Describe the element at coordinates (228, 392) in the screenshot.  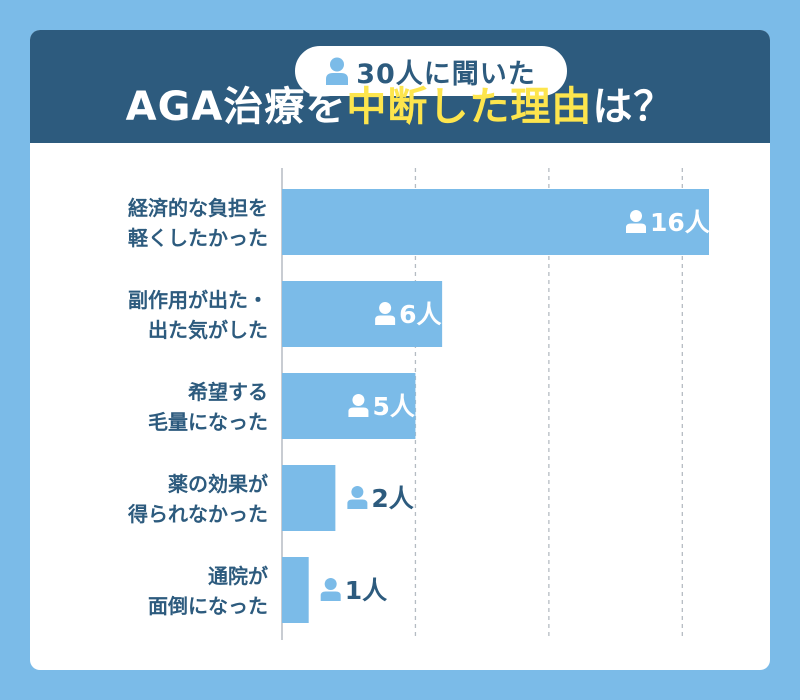
I see `category-label: 希望する` at that location.